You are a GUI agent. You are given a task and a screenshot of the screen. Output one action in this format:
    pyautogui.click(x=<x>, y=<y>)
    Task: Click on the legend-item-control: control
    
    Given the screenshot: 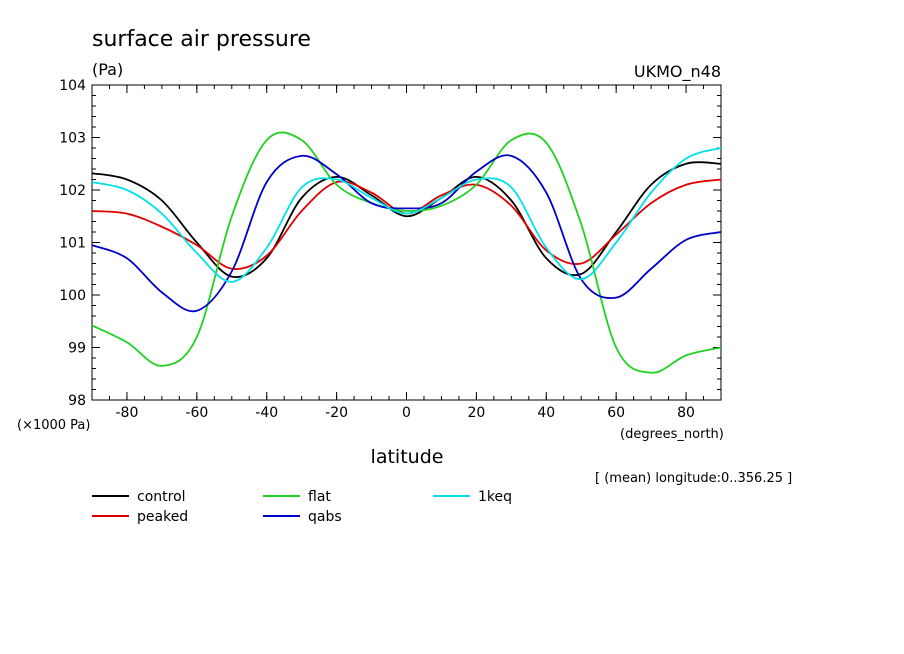 What is the action you would take?
    pyautogui.click(x=139, y=497)
    